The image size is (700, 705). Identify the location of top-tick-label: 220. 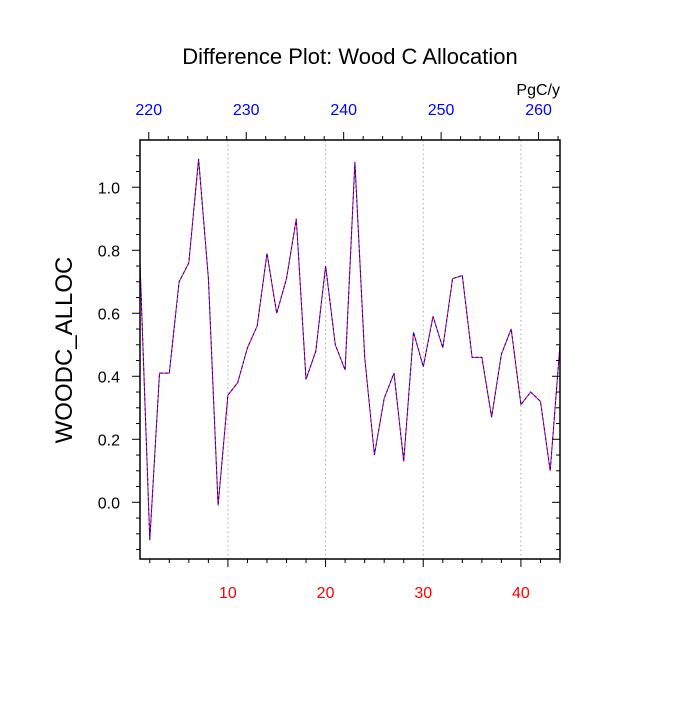
(148, 110).